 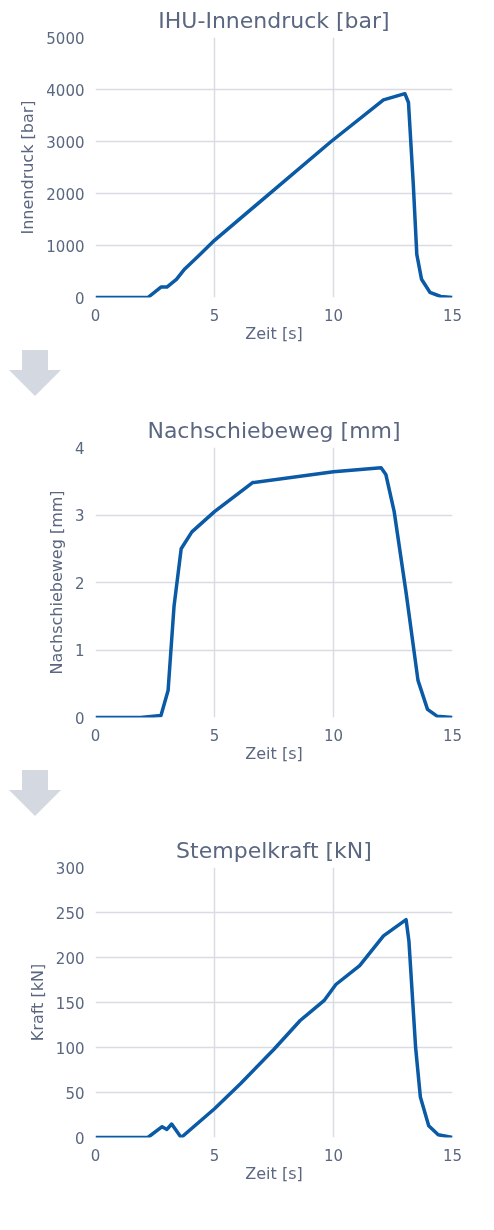 What do you see at coordinates (79, 448) in the screenshot?
I see `y-tick-label: 4` at bounding box center [79, 448].